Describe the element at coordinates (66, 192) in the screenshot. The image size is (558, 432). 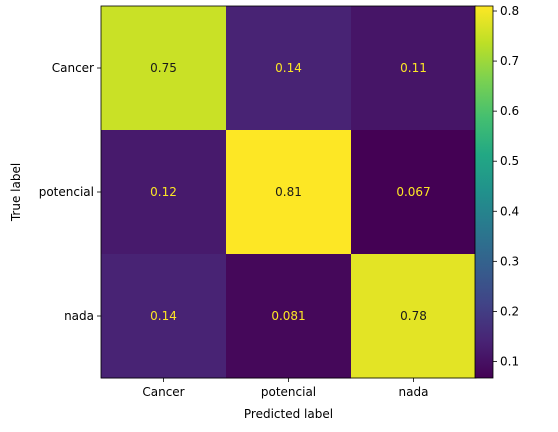
I see `y-tick-label: potencial` at that location.